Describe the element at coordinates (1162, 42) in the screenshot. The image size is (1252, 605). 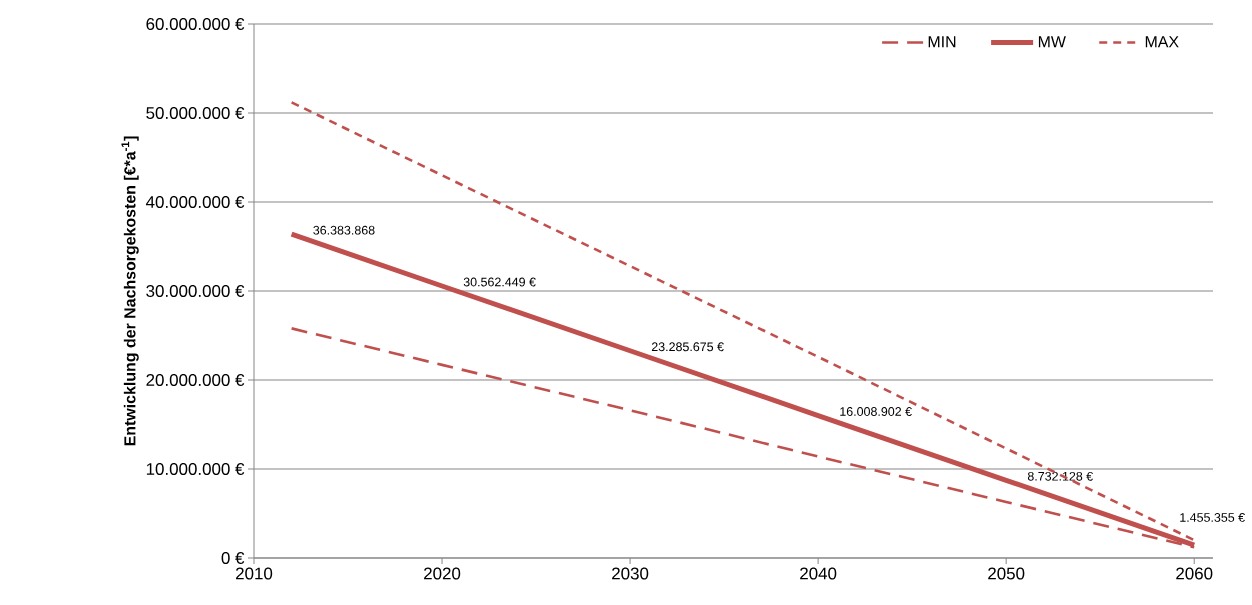
I see `legend-label: MAX` at that location.